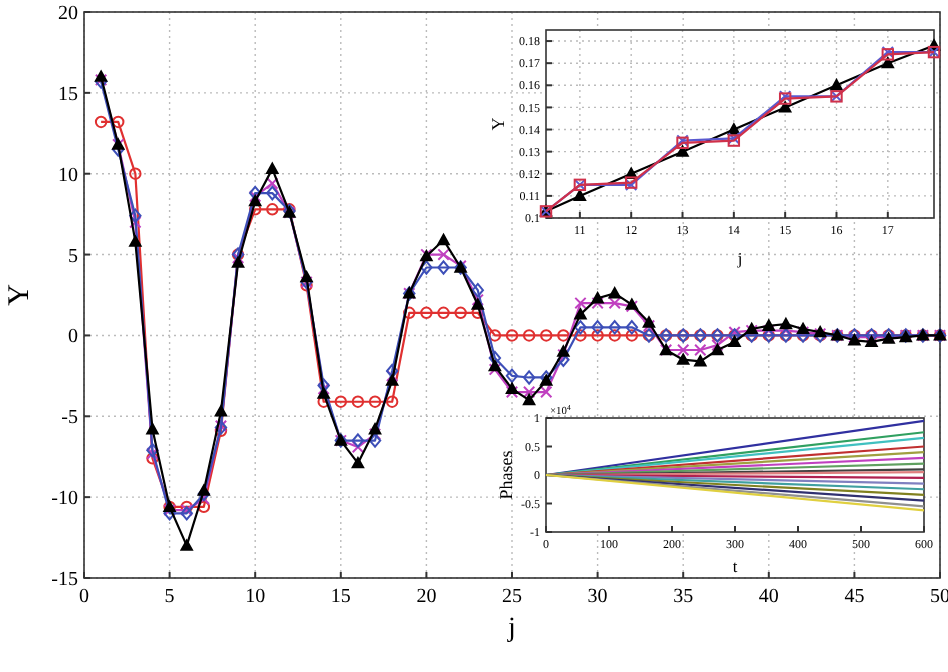 The height and width of the screenshot is (672, 948). What do you see at coordinates (64, 580) in the screenshot?
I see `y-tick-label: -15` at bounding box center [64, 580].